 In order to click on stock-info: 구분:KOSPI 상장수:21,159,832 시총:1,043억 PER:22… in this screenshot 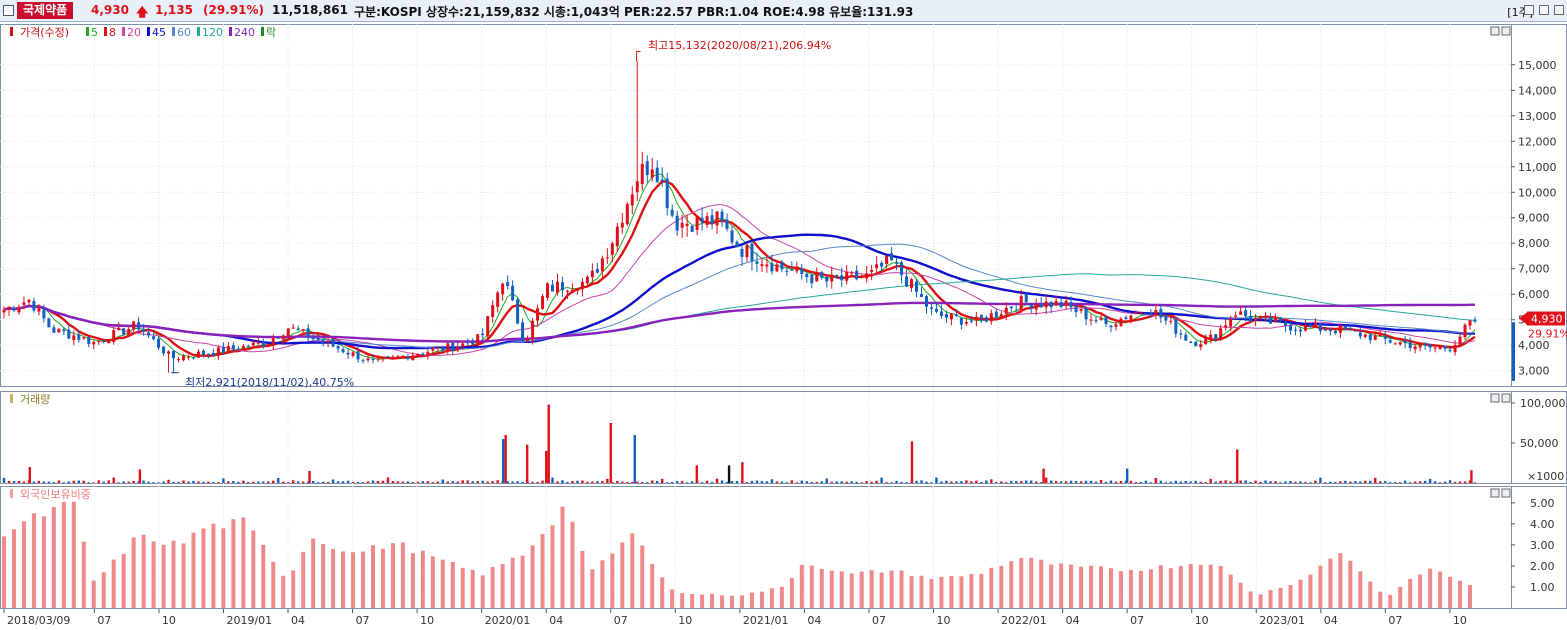, I will do `click(634, 12)`.